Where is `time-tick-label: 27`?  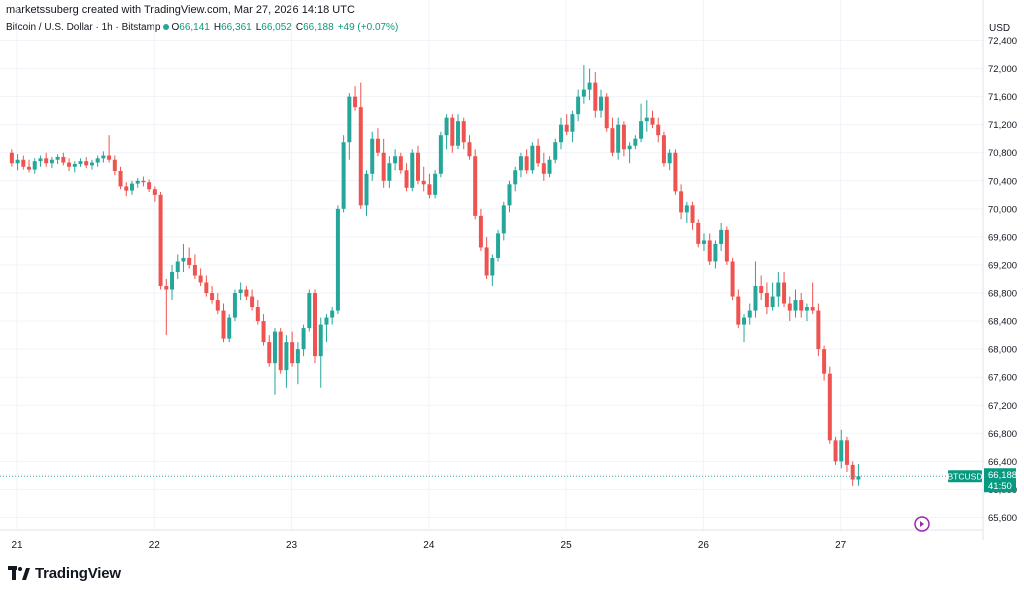 time-tick-label: 27 is located at coordinates (841, 545).